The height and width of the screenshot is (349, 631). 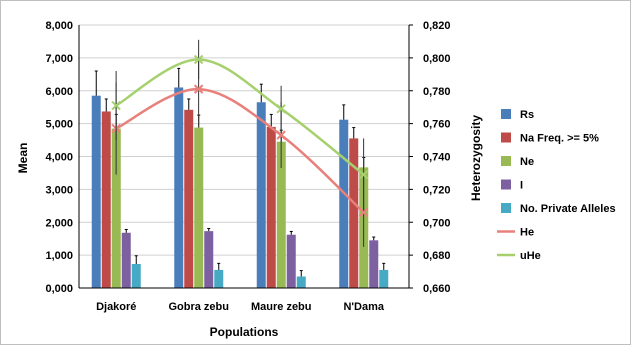 I want to click on y2-tick-label: 0,740, so click(x=437, y=158).